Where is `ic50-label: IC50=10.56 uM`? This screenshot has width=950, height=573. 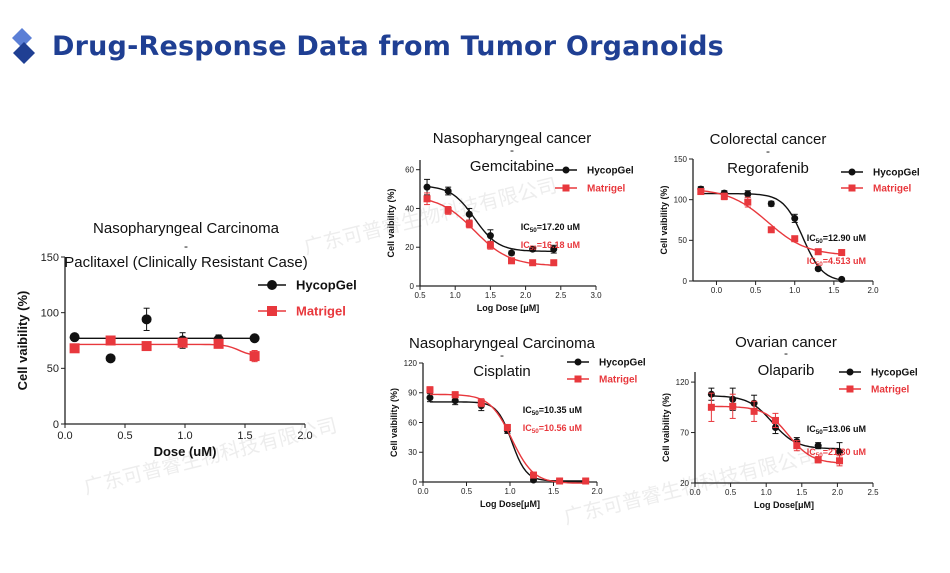
ic50-label: IC50=10.56 uM is located at coordinates (552, 429).